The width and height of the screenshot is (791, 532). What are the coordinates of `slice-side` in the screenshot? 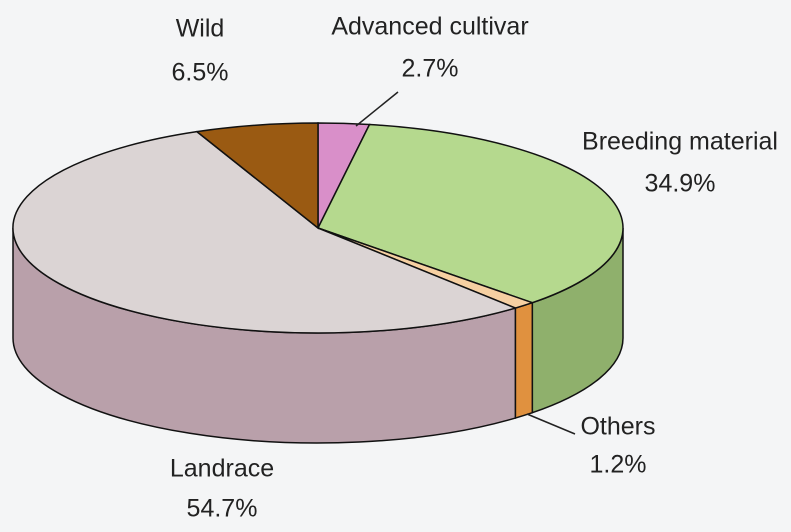 It's located at (524, 360).